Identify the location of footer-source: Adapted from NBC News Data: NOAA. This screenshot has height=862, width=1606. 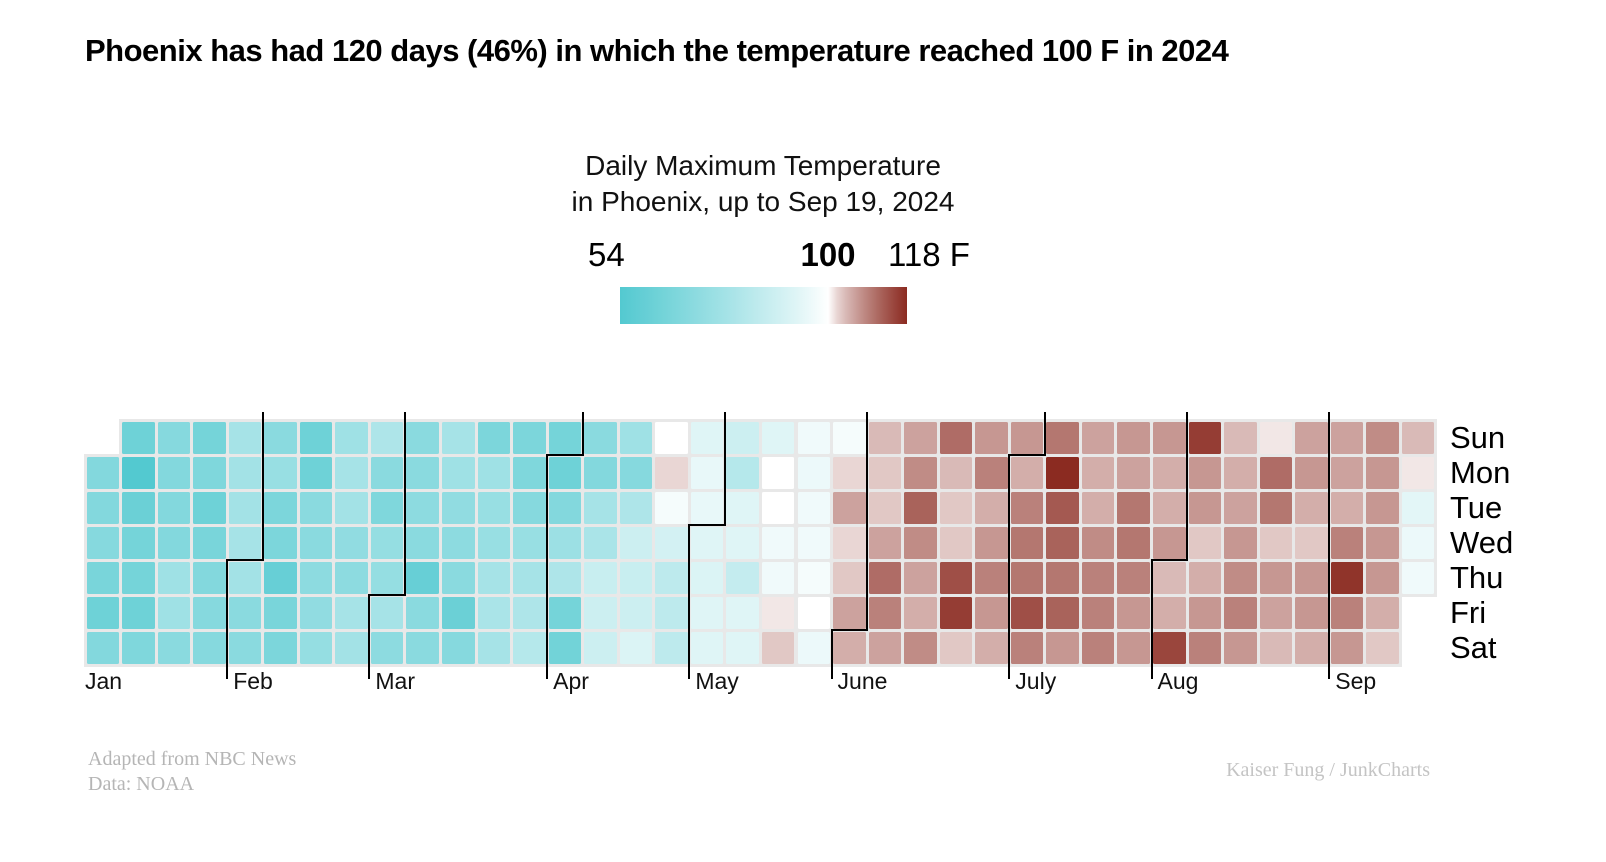
(192, 772).